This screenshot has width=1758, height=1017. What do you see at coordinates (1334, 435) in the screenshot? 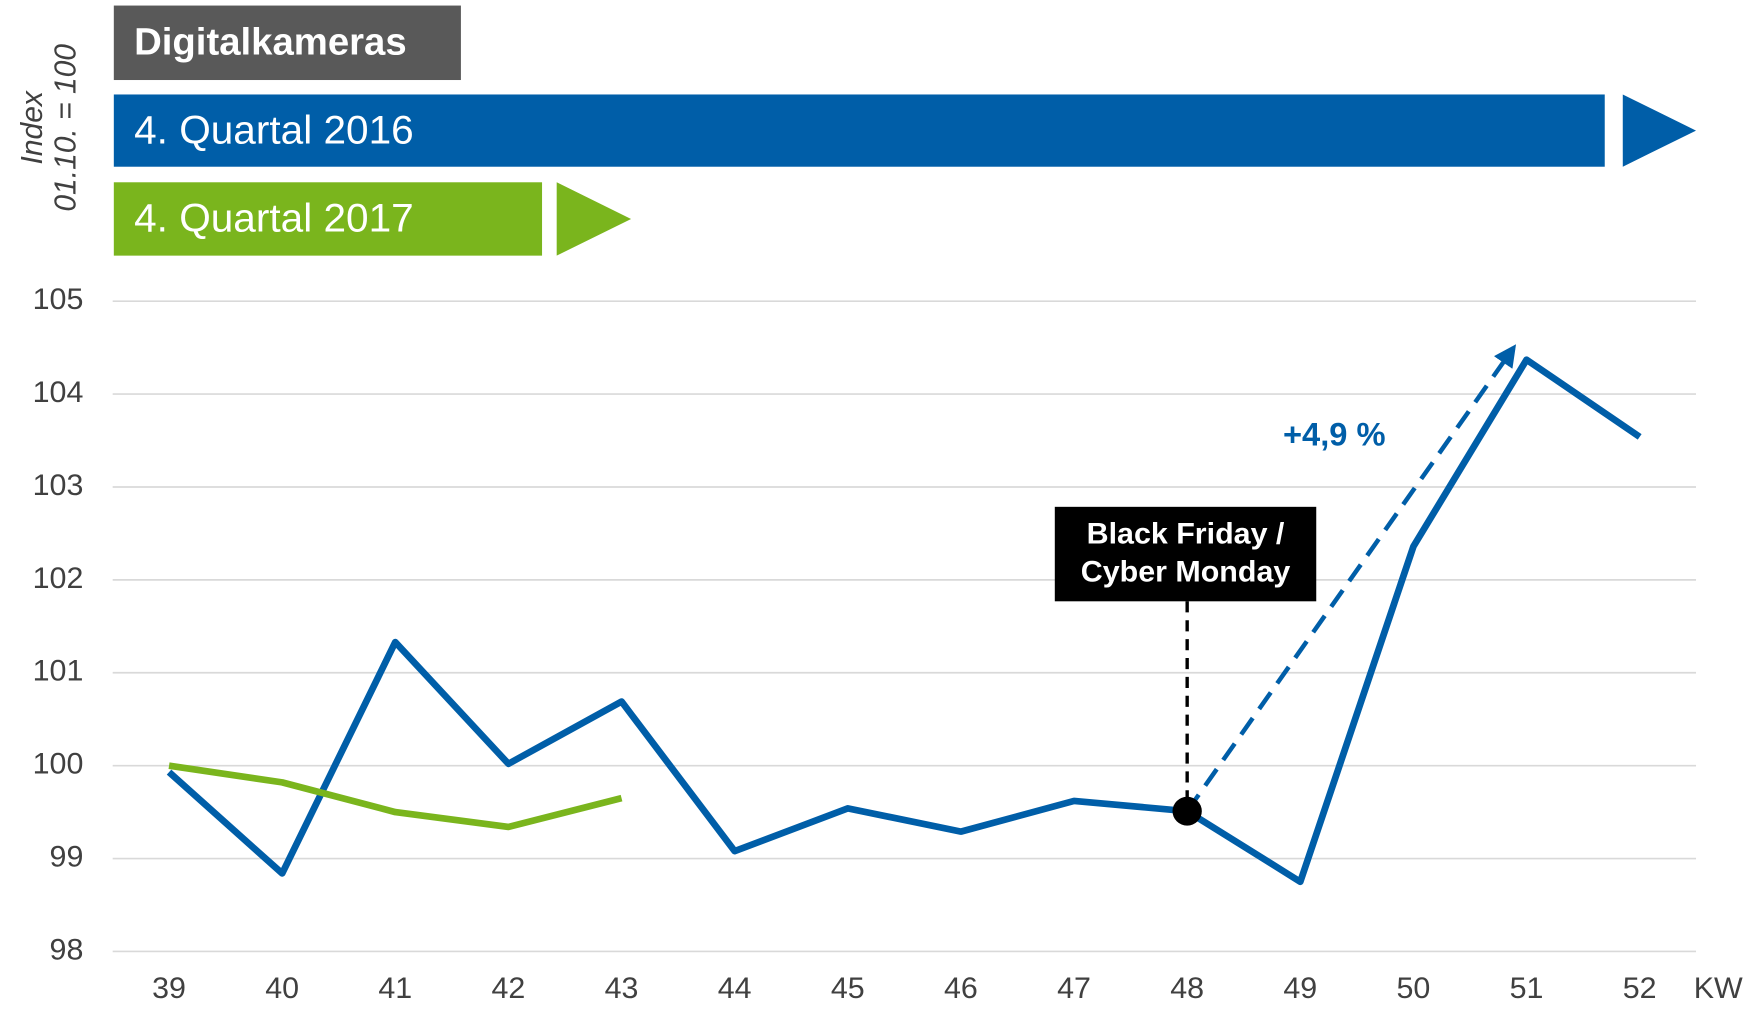
I see `annotation: +4,9 %` at bounding box center [1334, 435].